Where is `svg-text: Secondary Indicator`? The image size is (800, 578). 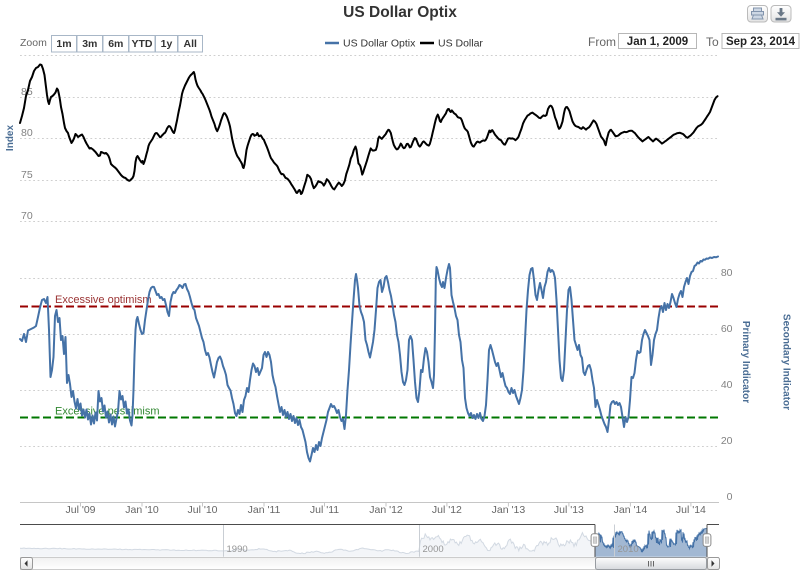 svg-text: Secondary Indicator is located at coordinates (786, 362).